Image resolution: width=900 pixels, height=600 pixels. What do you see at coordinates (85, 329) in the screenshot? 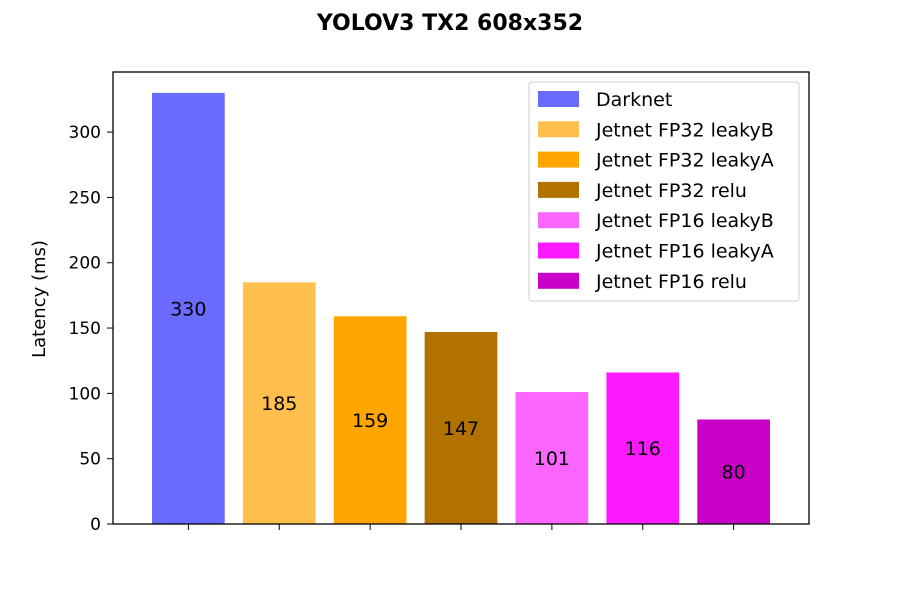
I see `y-tick-label: 150` at bounding box center [85, 329].